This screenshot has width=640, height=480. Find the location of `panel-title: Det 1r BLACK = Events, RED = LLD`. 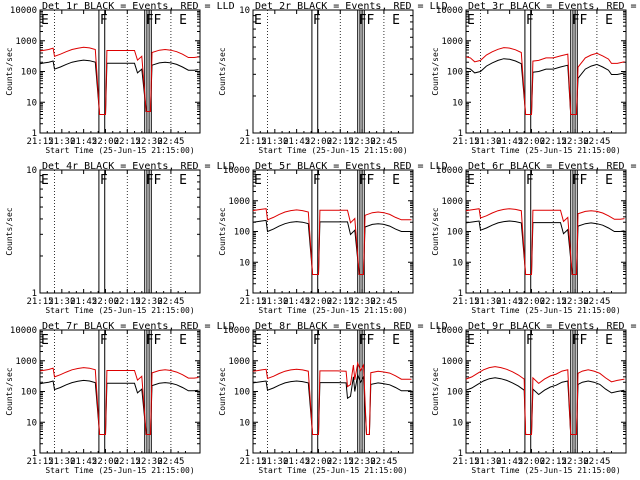

panel-title: Det 1r BLACK = Events, RED = LLD is located at coordinates (138, 6).